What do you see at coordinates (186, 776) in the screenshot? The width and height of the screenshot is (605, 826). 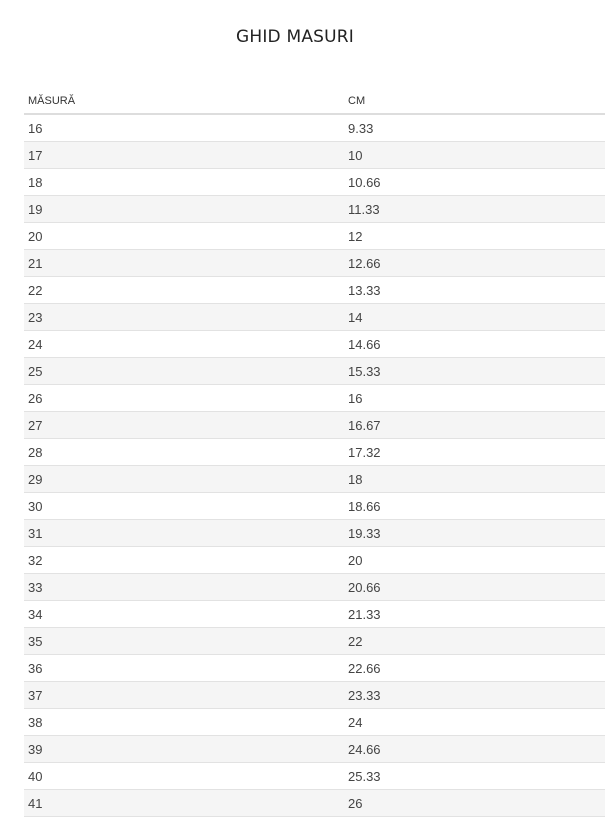 I see `size-cell: 40` at bounding box center [186, 776].